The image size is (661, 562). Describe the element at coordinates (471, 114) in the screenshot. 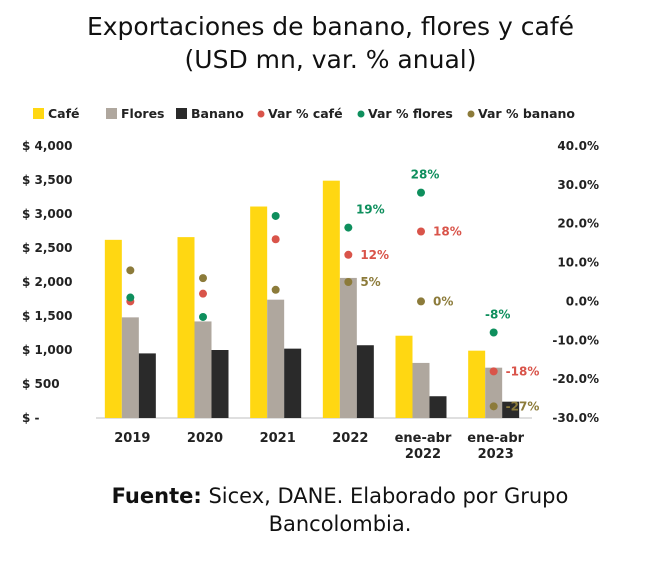

I see `legend-var-banano-swatch` at that location.